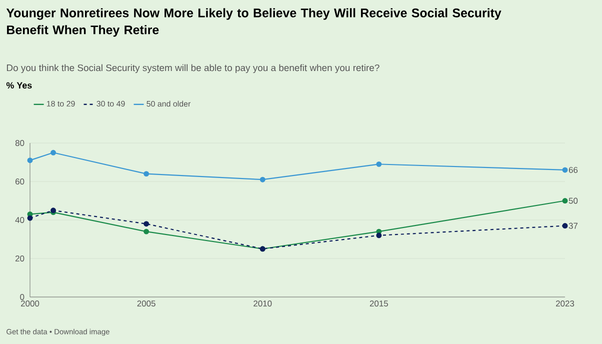  Describe the element at coordinates (22, 297) in the screenshot. I see `y-tick-label: 0` at that location.